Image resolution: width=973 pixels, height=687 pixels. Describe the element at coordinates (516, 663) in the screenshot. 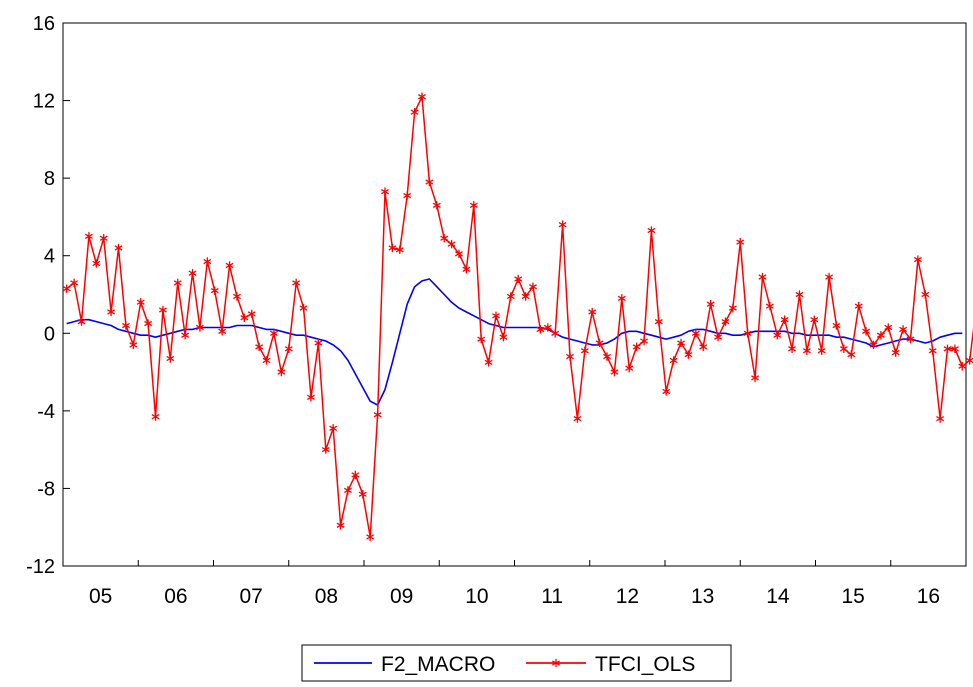

I see `legend-box` at that location.